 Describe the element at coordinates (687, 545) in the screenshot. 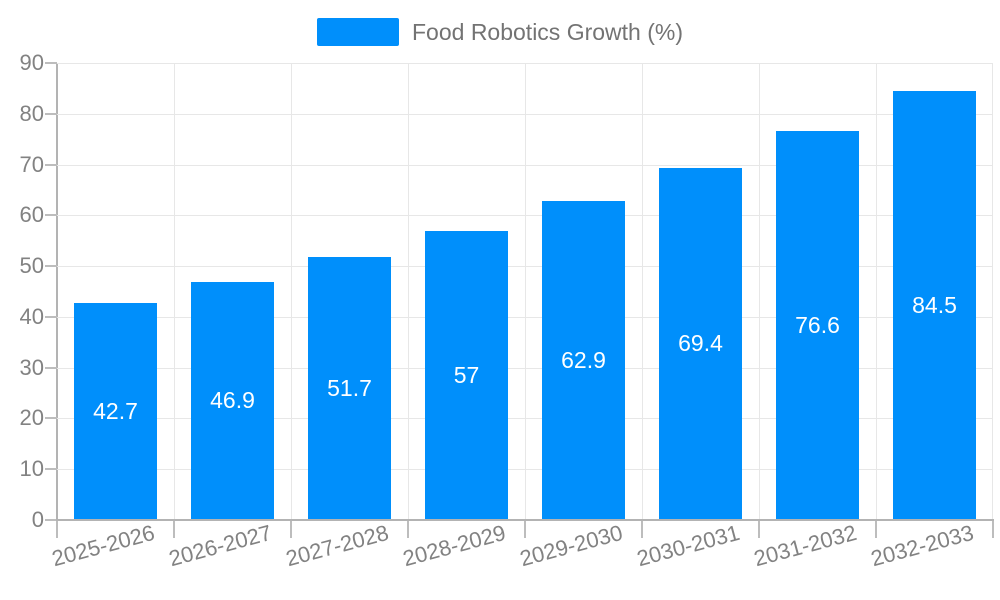

I see `x-tick-label: 2030-2031` at that location.